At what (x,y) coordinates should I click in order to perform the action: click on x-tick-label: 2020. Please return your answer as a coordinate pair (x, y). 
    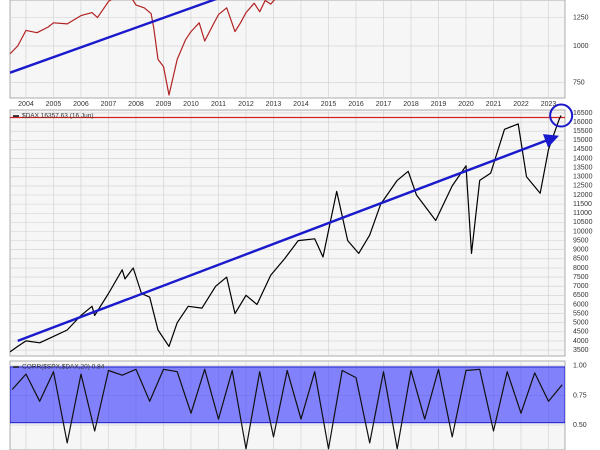
    Looking at the image, I should click on (466, 104).